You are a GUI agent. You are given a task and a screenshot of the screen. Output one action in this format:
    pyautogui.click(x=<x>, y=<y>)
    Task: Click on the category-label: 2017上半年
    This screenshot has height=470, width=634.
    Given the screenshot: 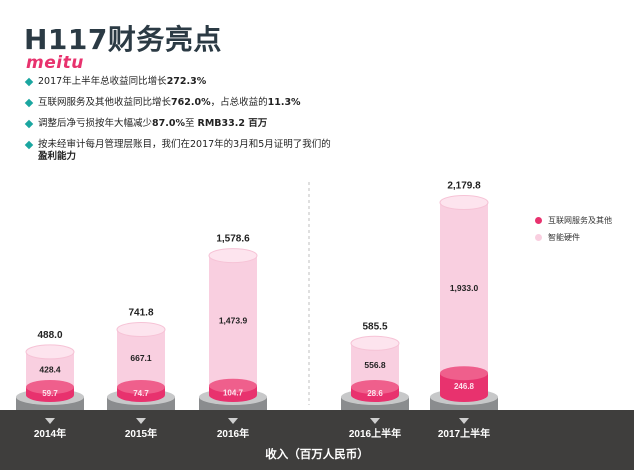 What is the action you would take?
    pyautogui.click(x=464, y=433)
    